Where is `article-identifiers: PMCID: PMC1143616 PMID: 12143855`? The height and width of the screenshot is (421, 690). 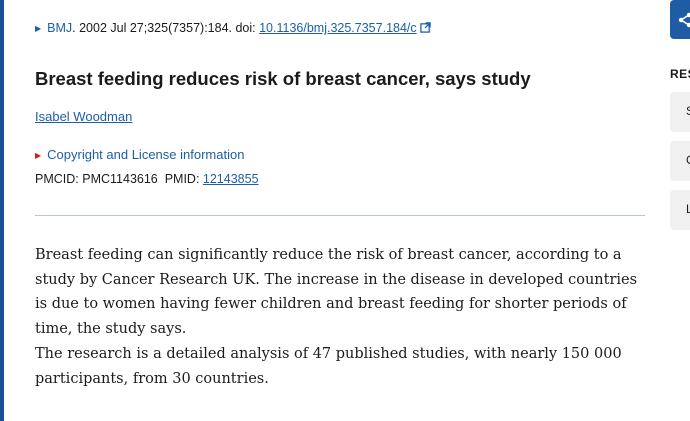
article-identifiers: PMCID: PMC1143616 PMID: 12143855 is located at coordinates (147, 179).